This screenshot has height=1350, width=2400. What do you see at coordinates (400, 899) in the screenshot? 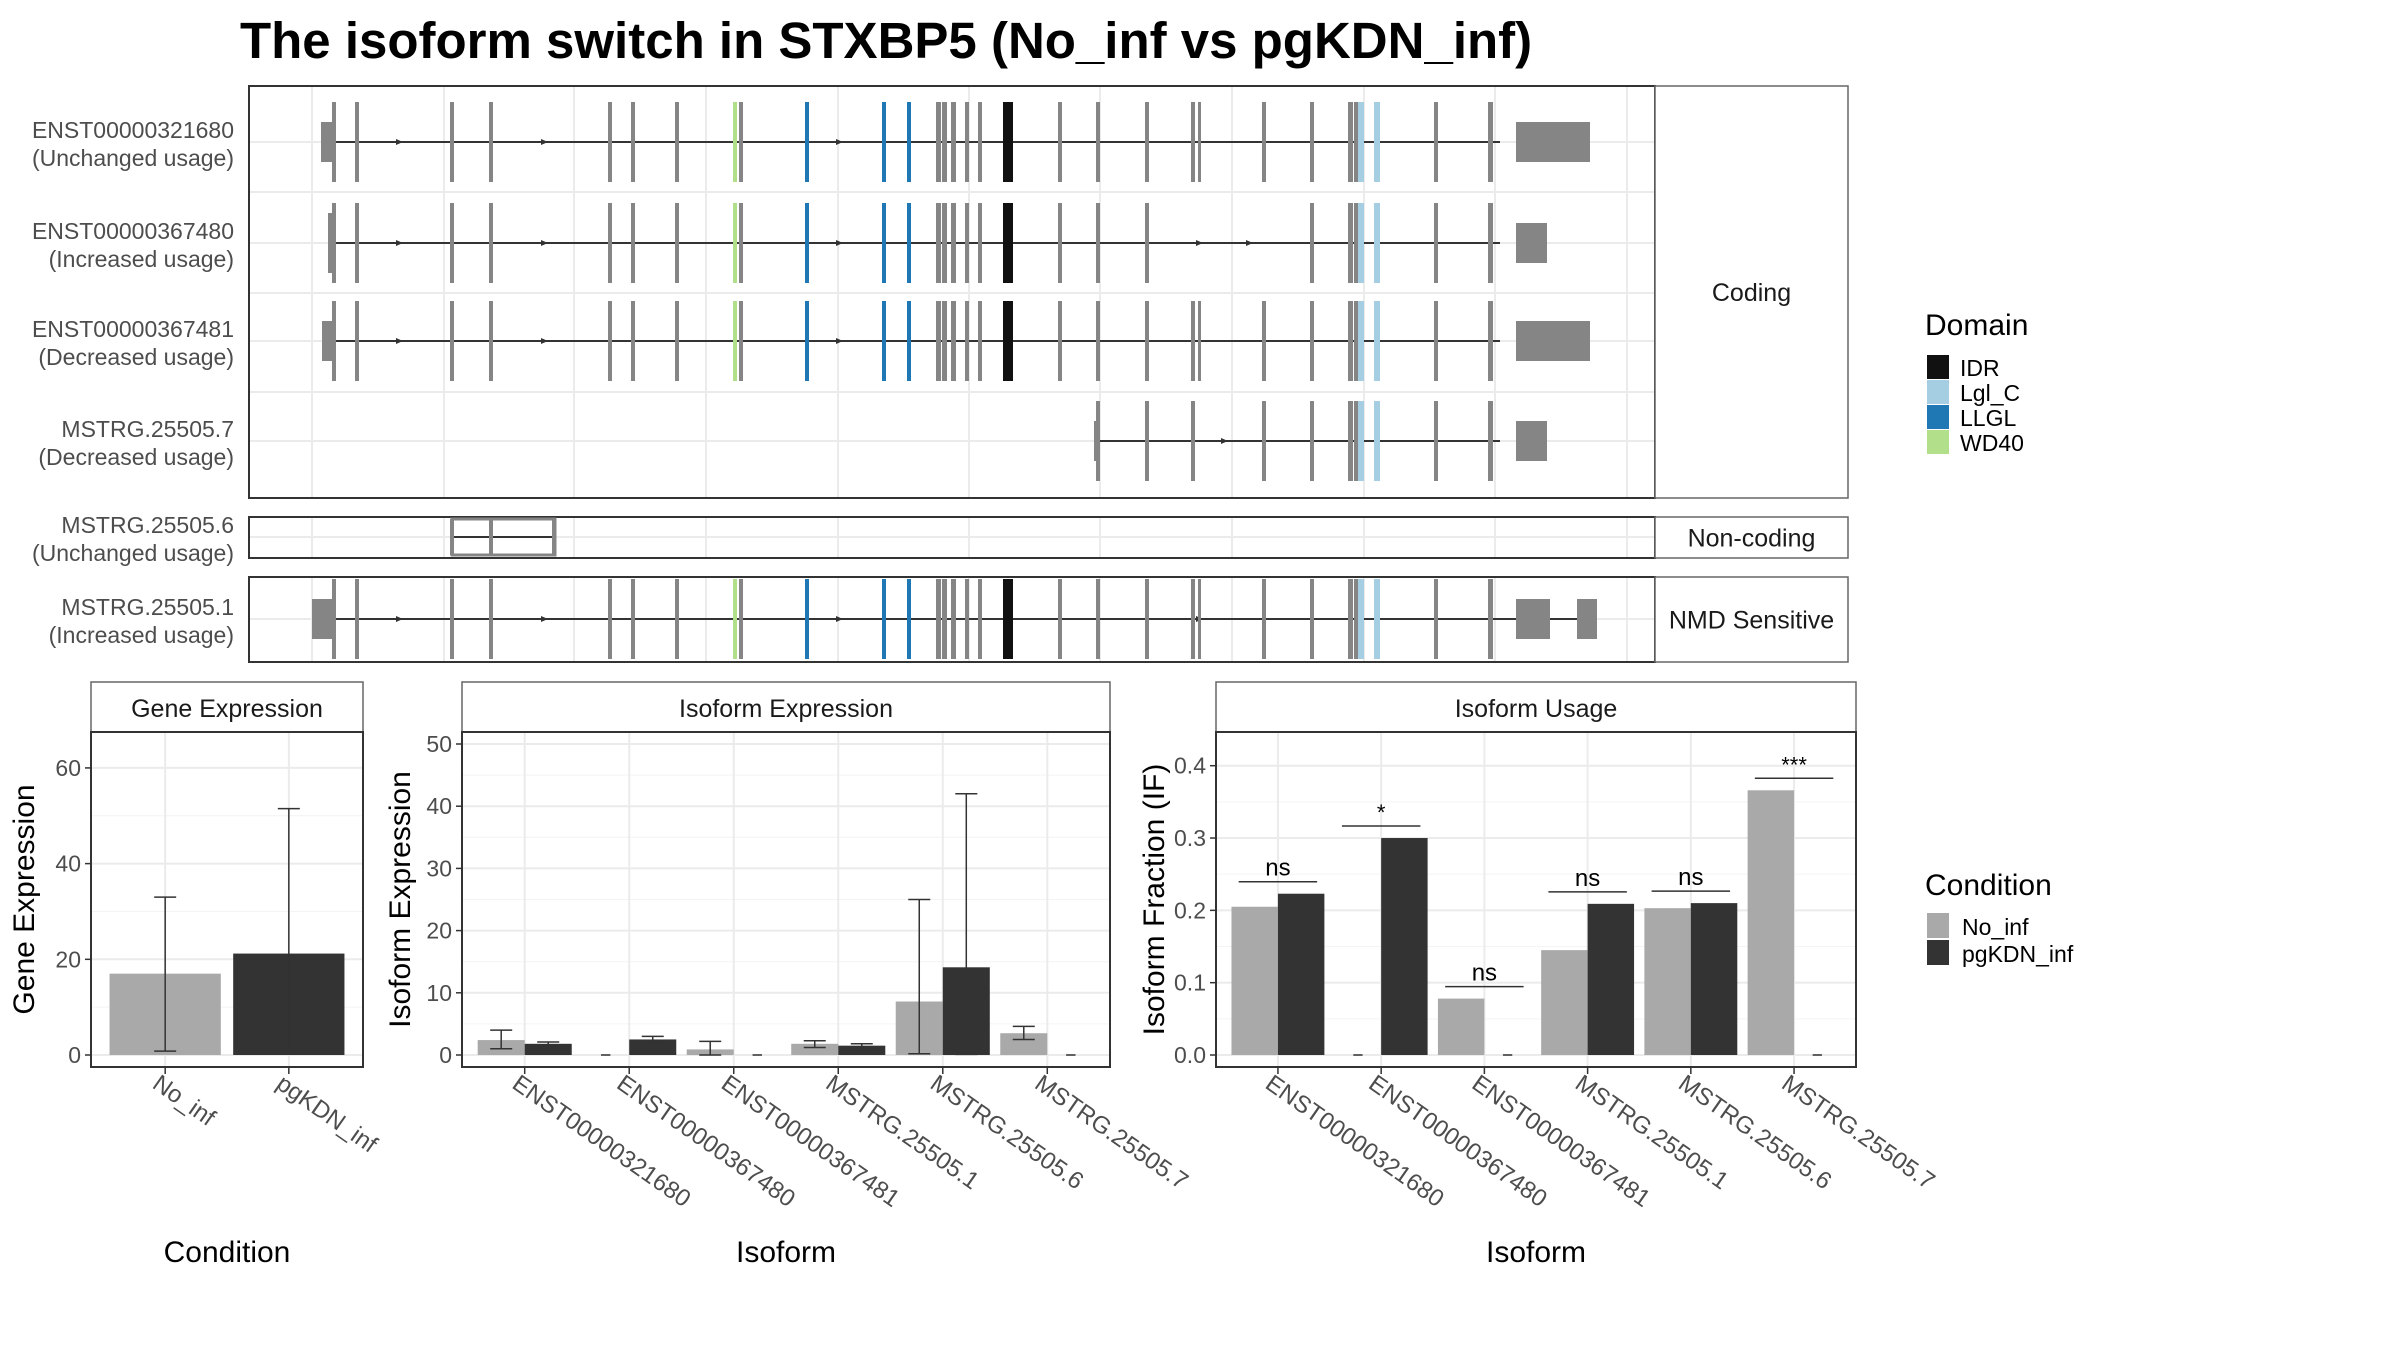
I see `y-axis-title: Isoform Expression` at bounding box center [400, 899].